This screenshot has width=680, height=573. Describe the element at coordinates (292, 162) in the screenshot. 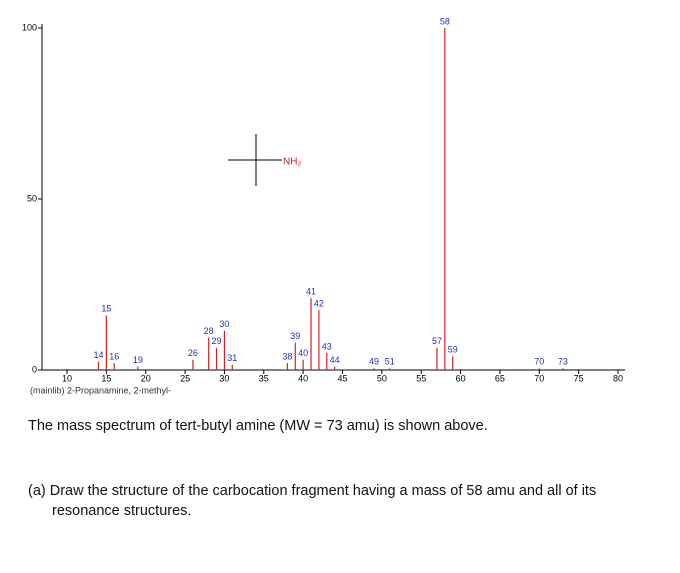

I see `structure-label: NH₂` at that location.